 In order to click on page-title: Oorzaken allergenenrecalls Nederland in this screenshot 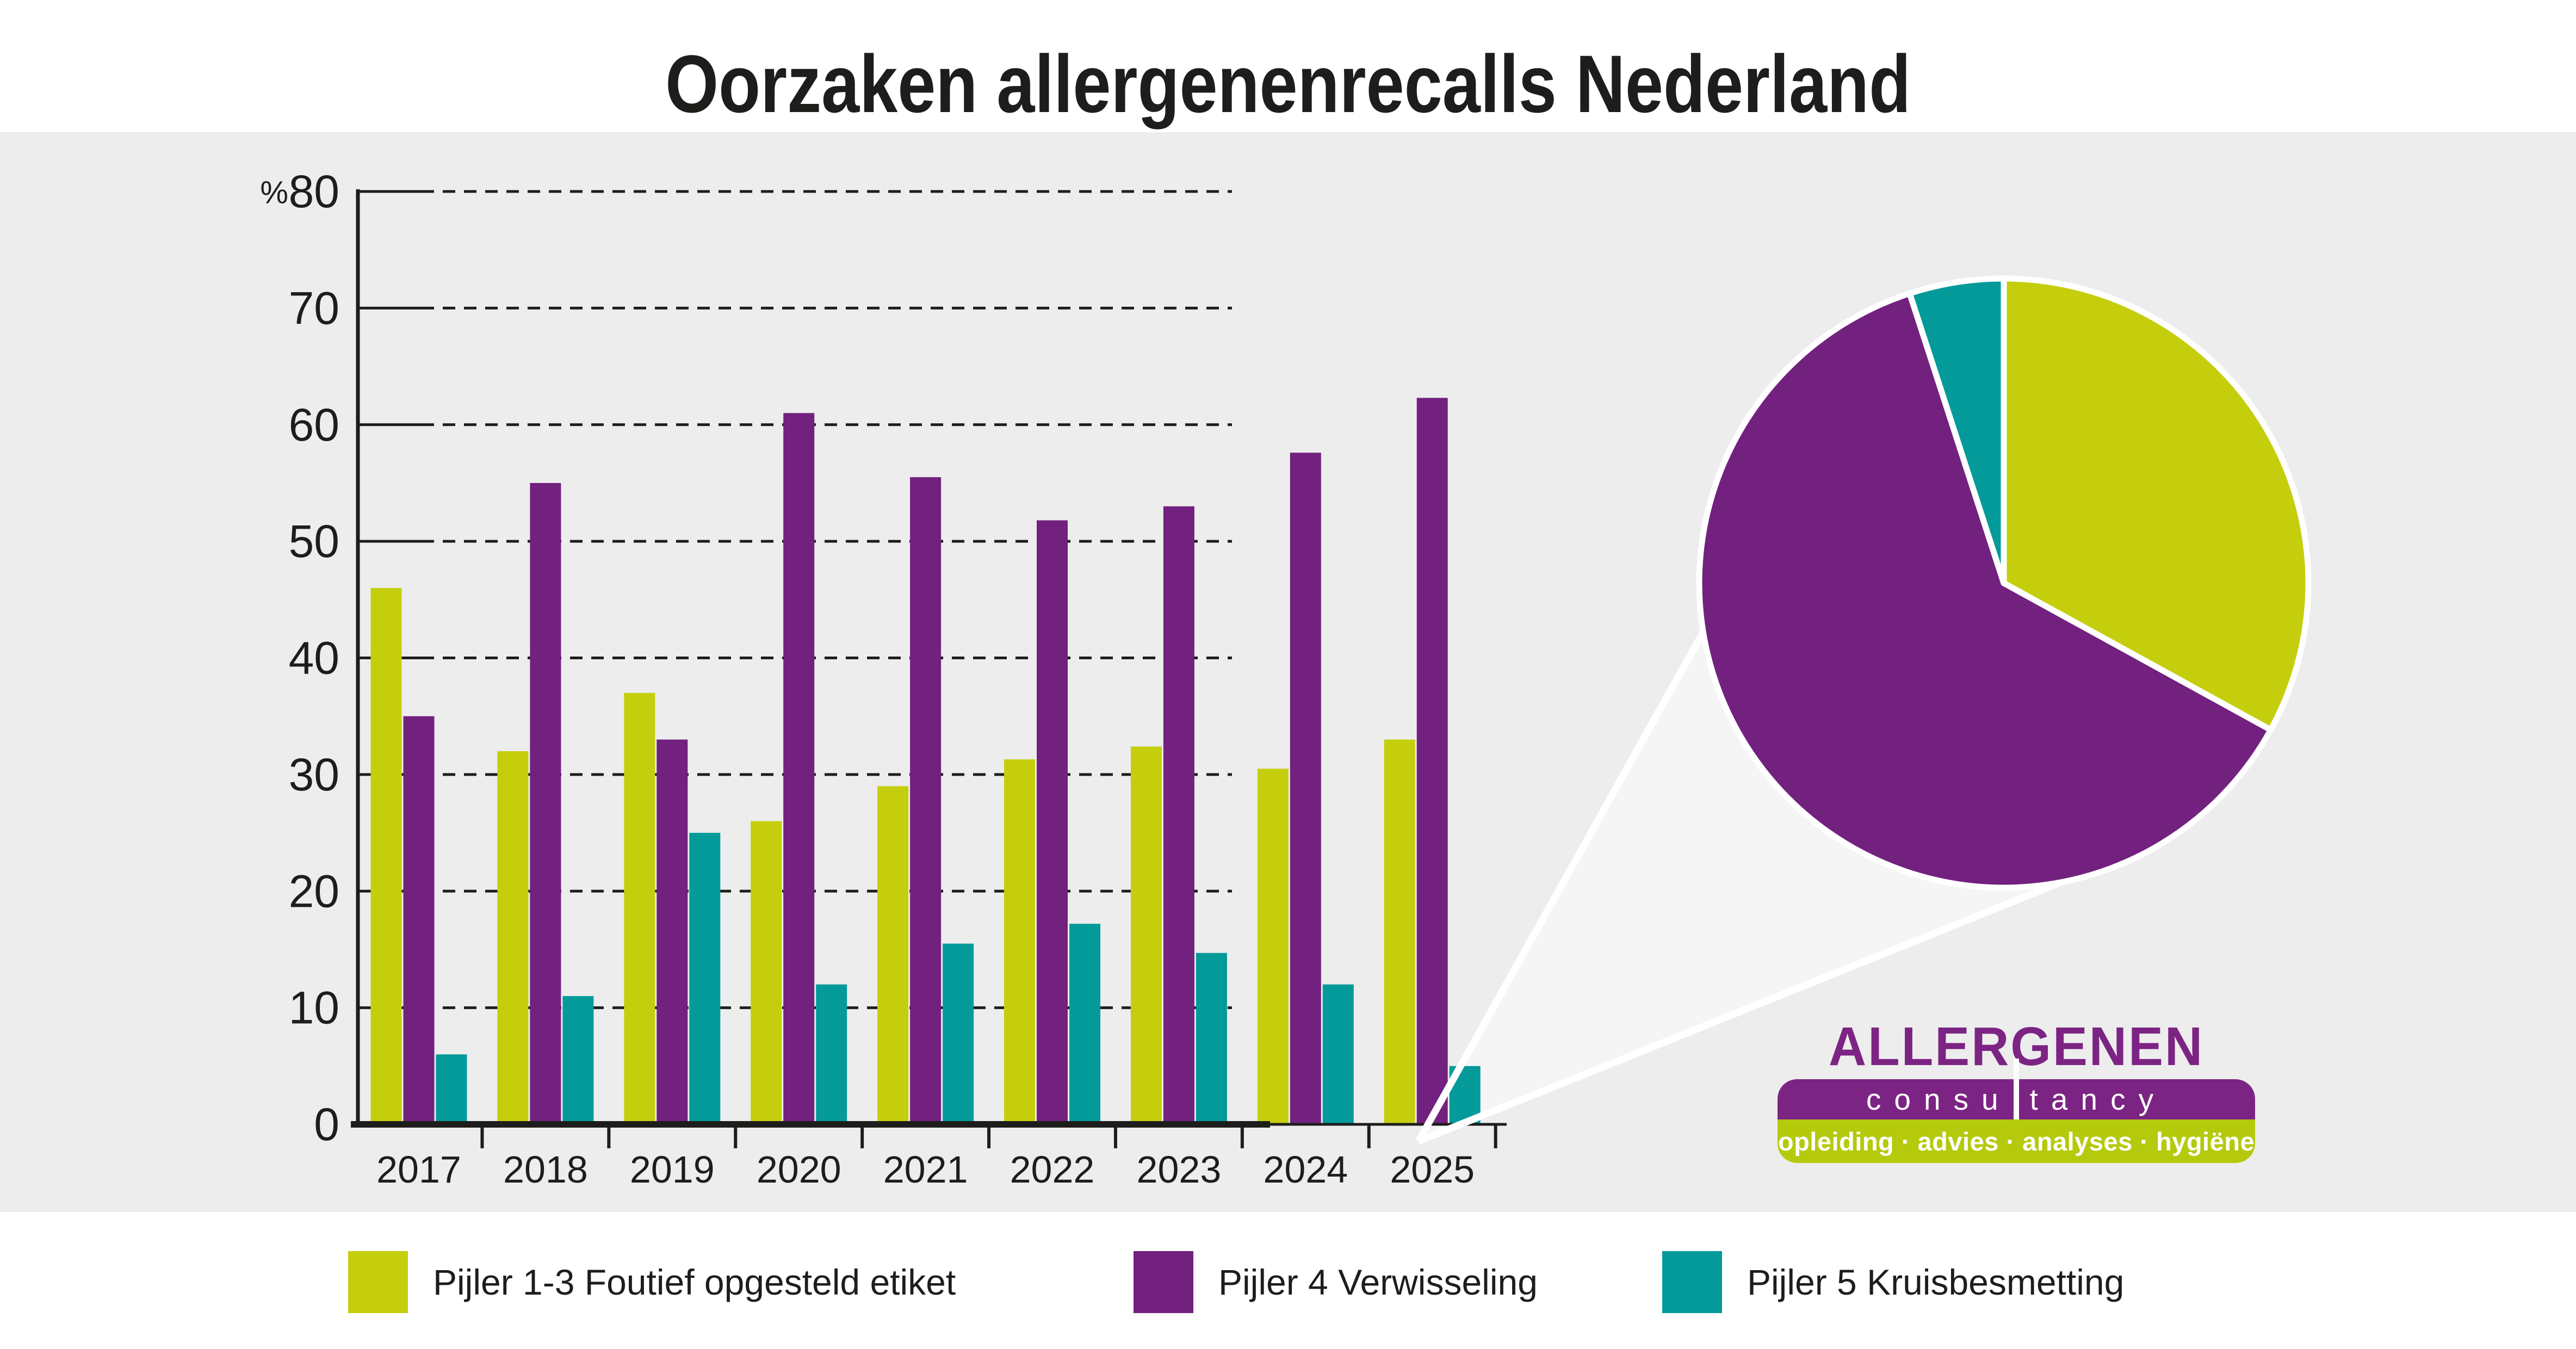, I will do `click(1288, 83)`.